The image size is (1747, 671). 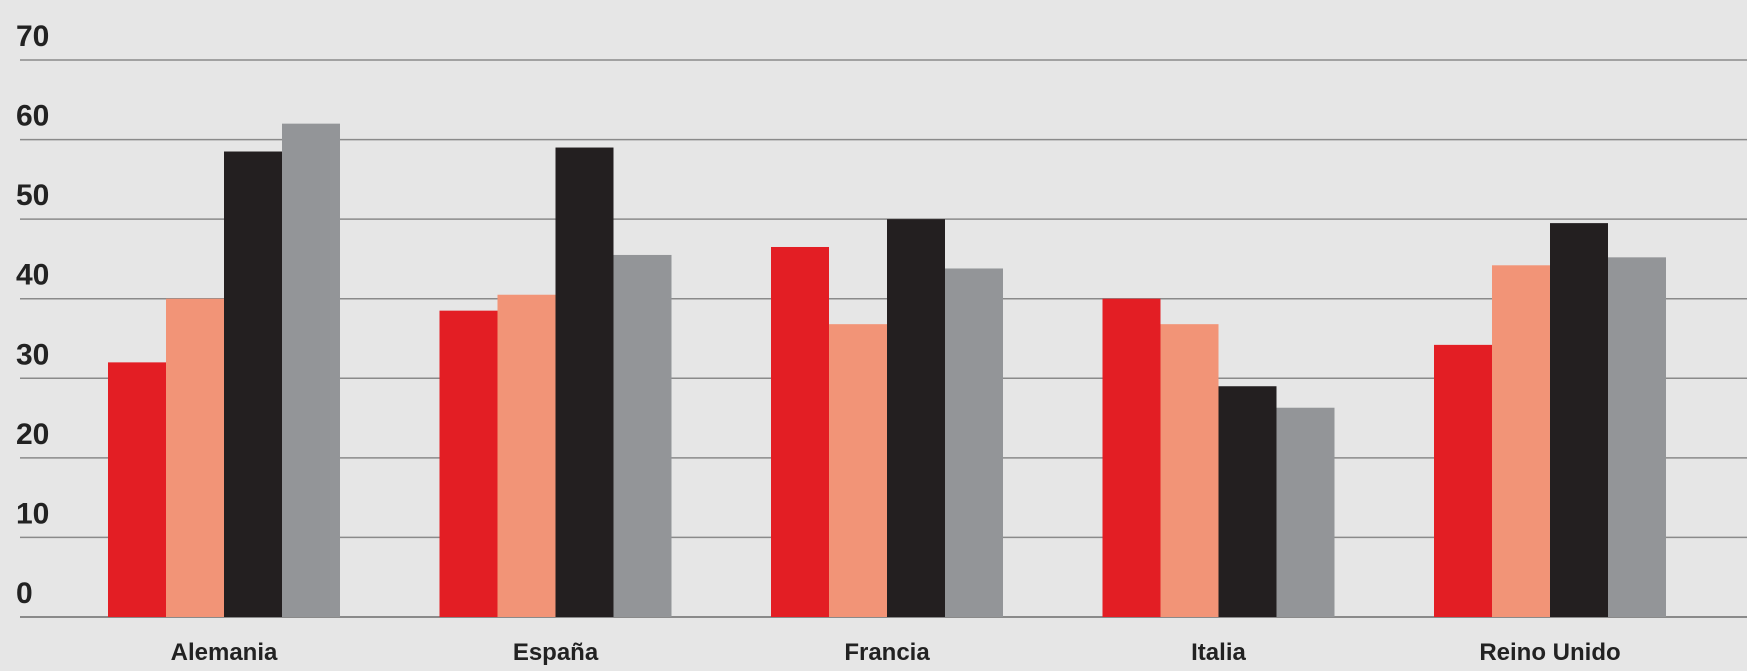 I want to click on y-tick-label: 60, so click(x=32, y=116).